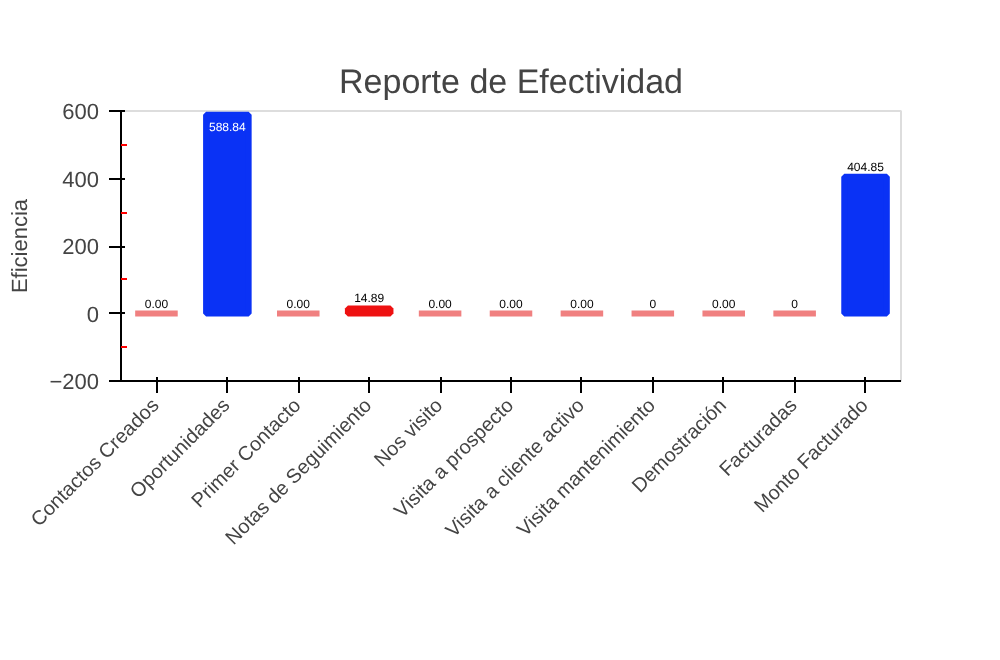  I want to click on y-axis-title: Eficiencia, so click(21, 245).